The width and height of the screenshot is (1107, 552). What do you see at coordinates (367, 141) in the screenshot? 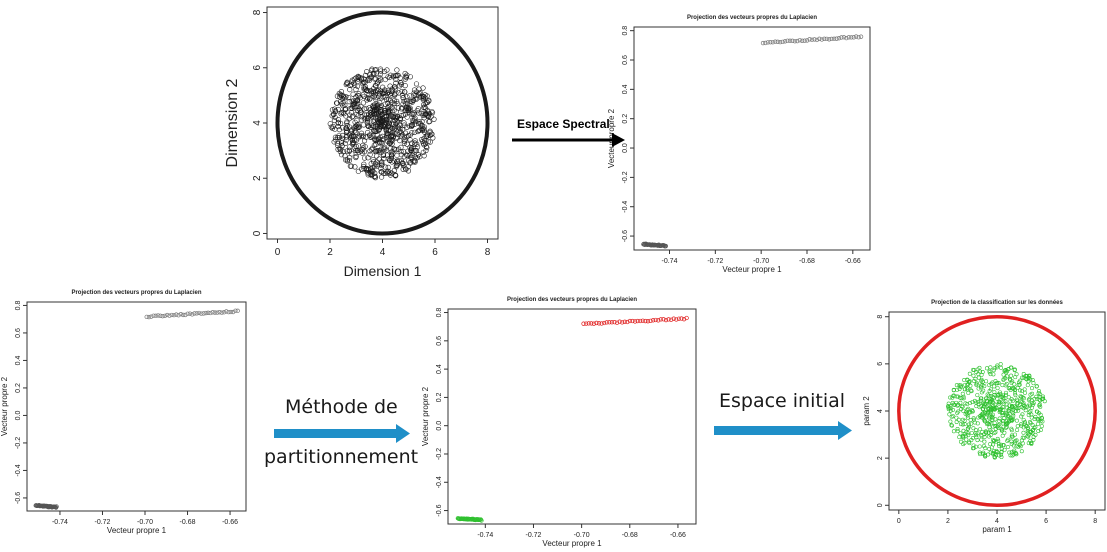
I see `scatter-panel-original: 0 2 4 6 8 0 2 4 6 8 Dimension 1 Dimension 2` at bounding box center [367, 141].